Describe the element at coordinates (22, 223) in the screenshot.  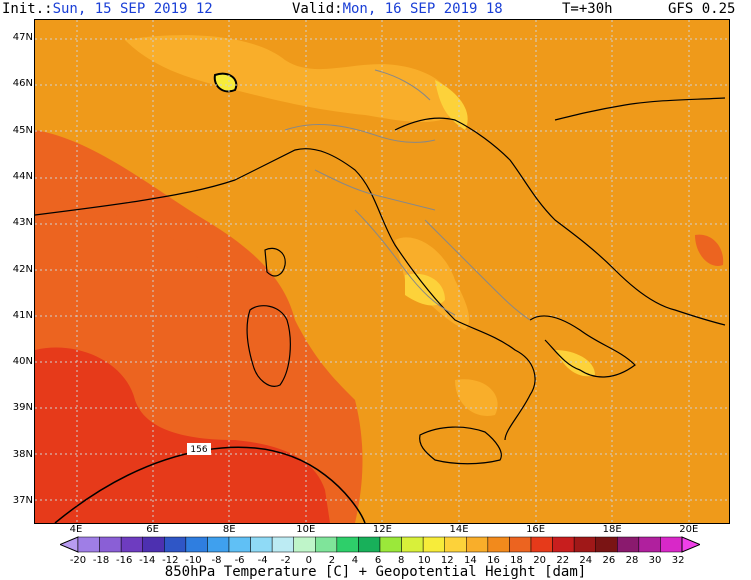
I see `lat-label: 43N` at that location.